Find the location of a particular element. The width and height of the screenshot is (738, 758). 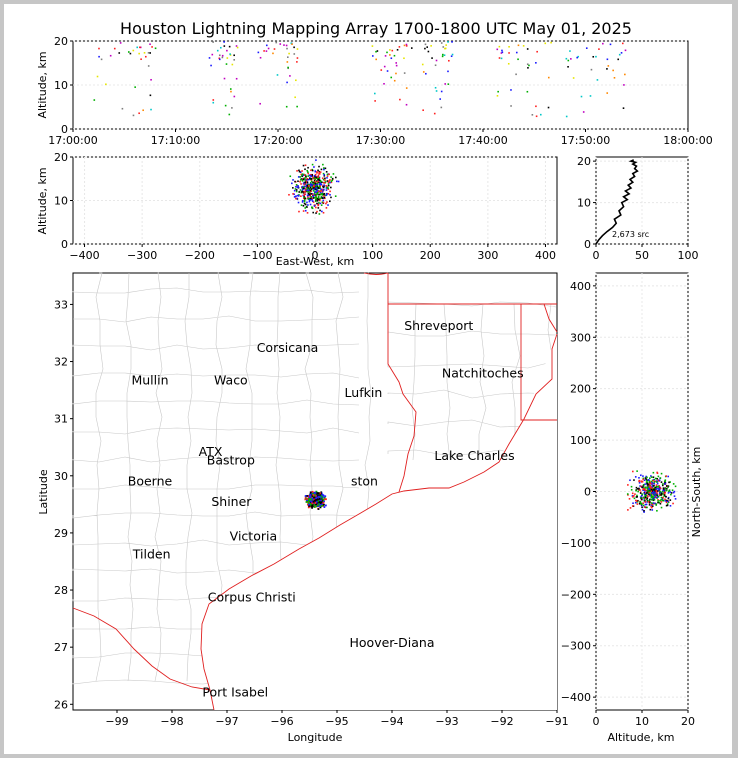

mississippi-border is located at coordinates (539, 362).